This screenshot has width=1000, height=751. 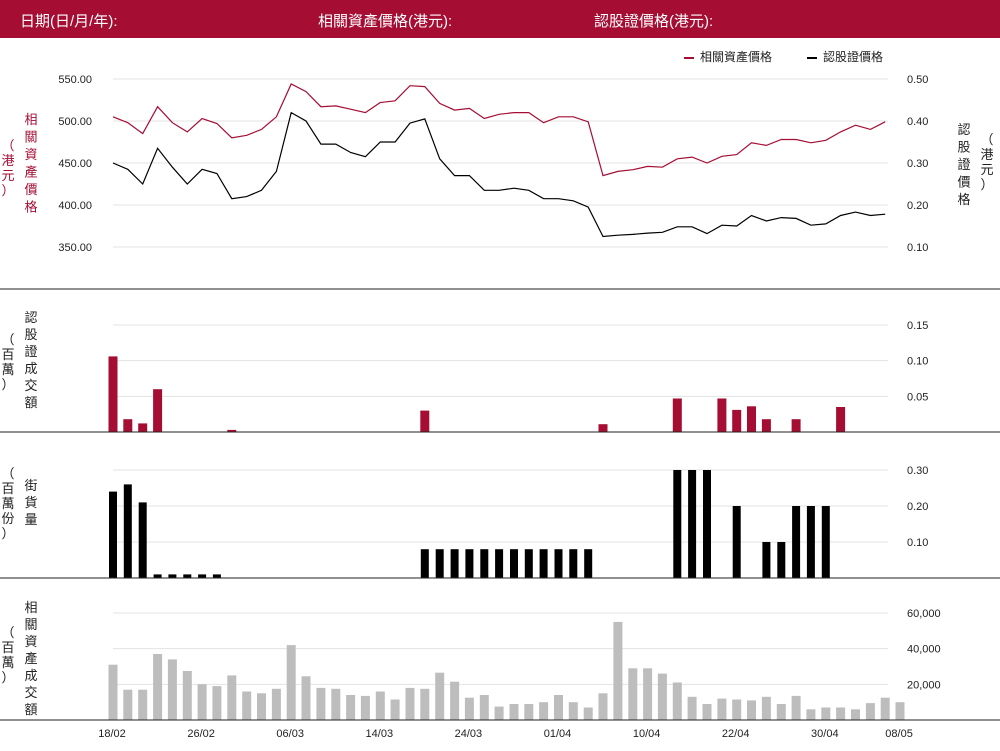 What do you see at coordinates (917, 206) in the screenshot?
I see `y-right-tick-label: 0.20` at bounding box center [917, 206].